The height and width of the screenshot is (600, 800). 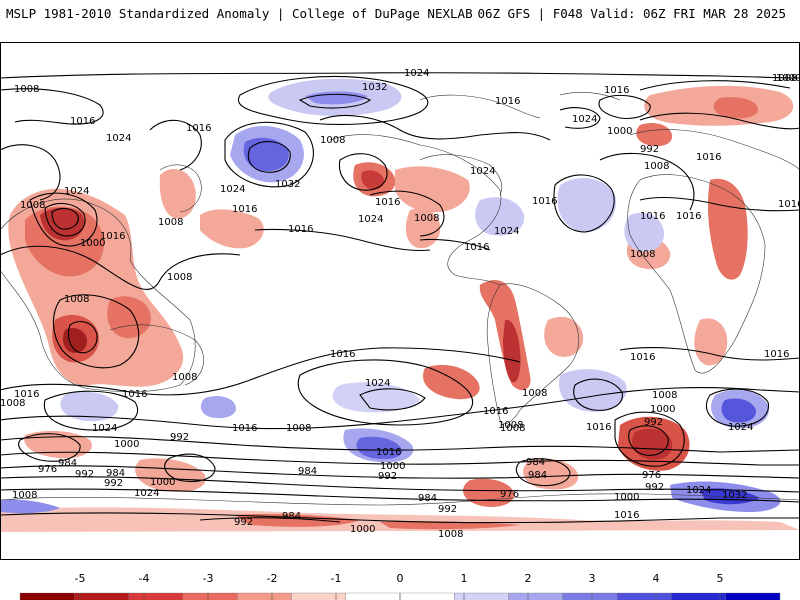 What do you see at coordinates (208, 578) in the screenshot?
I see `colorbar-tick-label: -3` at bounding box center [208, 578].